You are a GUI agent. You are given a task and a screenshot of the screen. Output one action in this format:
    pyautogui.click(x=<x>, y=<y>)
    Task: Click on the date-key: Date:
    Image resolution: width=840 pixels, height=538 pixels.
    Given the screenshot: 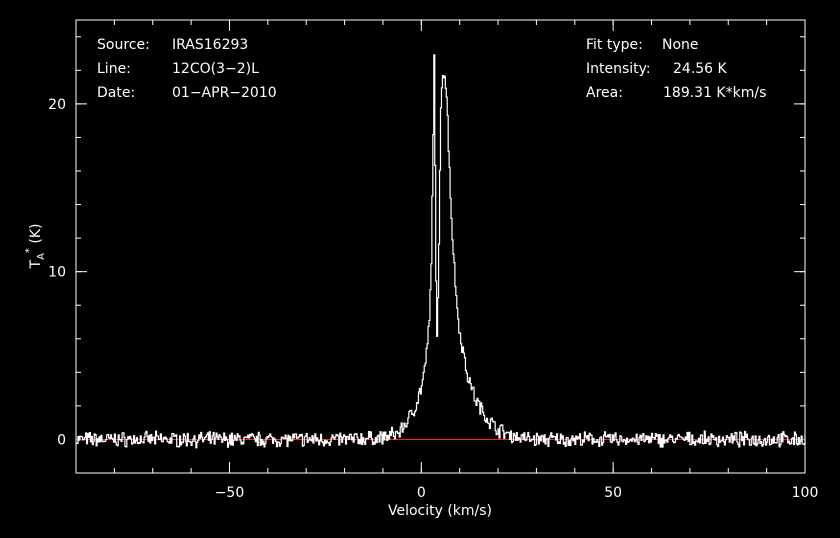 What is the action you would take?
    pyautogui.click(x=116, y=93)
    